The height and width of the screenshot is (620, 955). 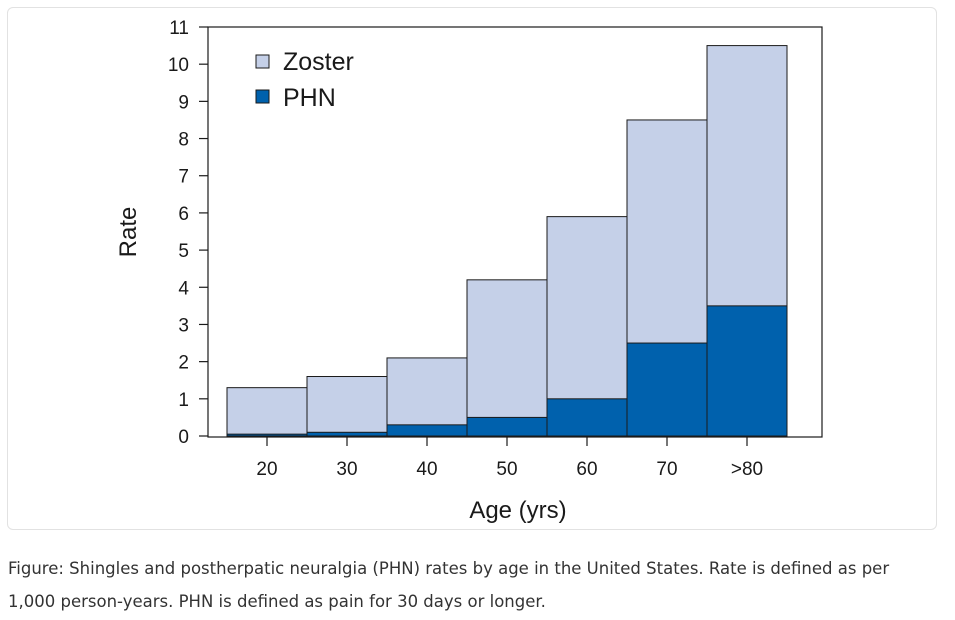 What do you see at coordinates (188, 233) in the screenshot?
I see `y-axis: 0 1 2 3 4 5 6 7 8 9 10 11` at bounding box center [188, 233].